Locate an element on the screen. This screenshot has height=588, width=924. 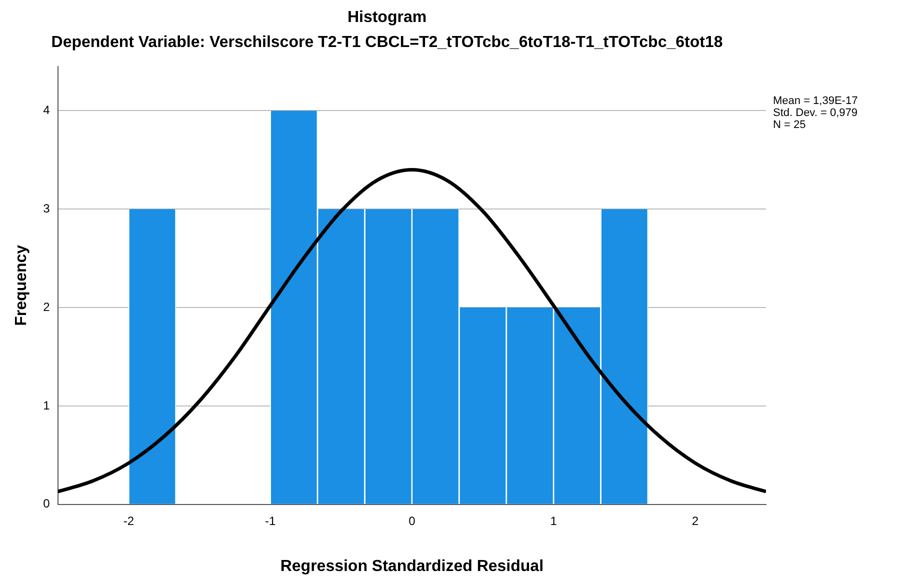
y-tick-label: 2 is located at coordinates (46, 307).